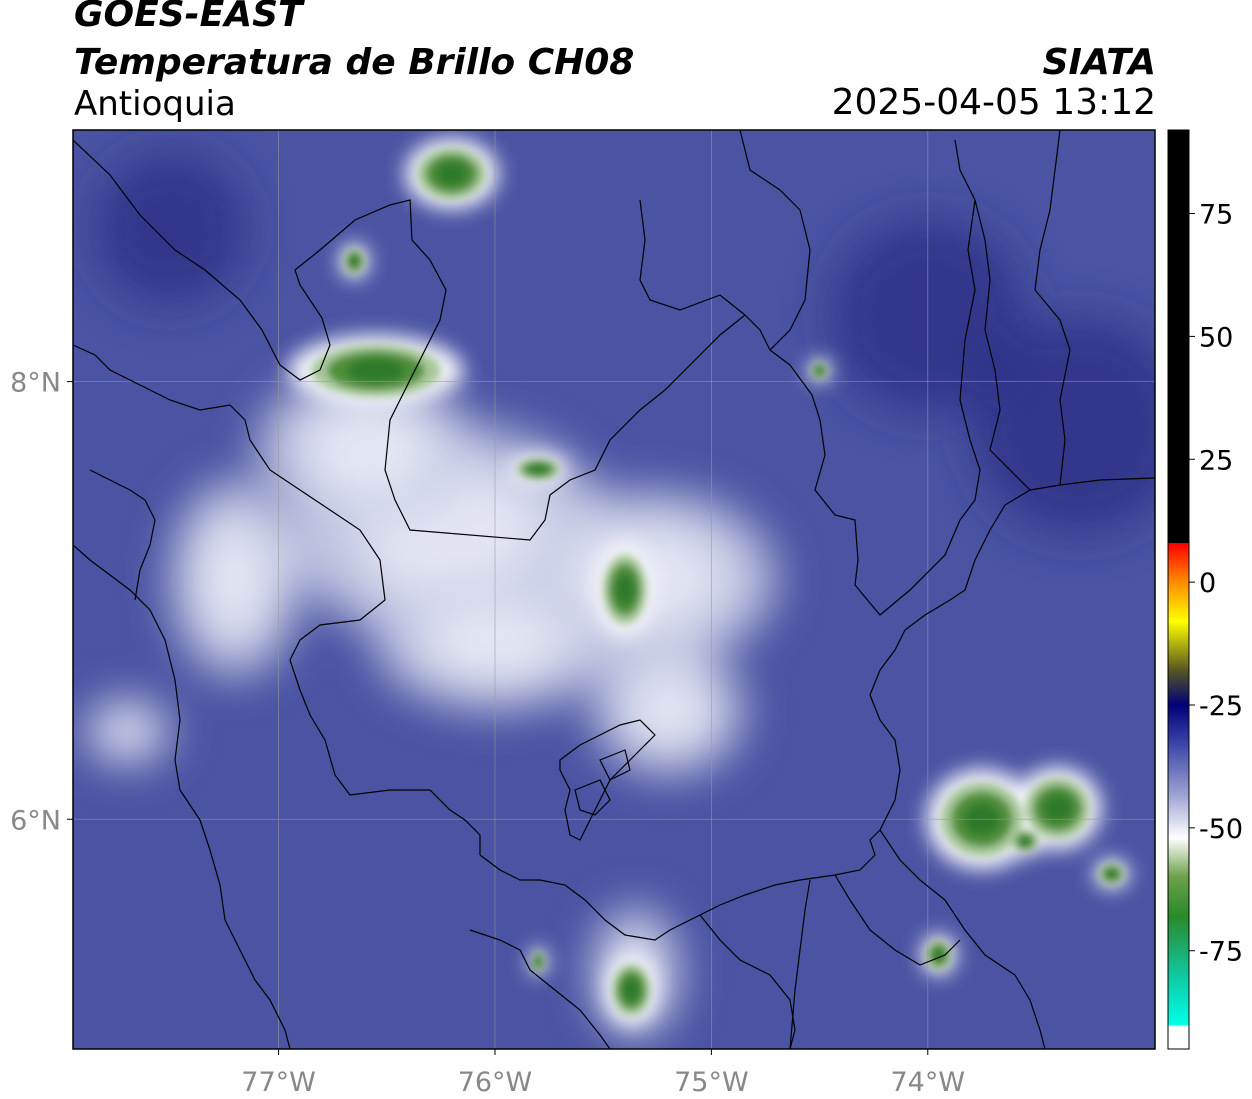  What do you see at coordinates (711, 1082) in the screenshot?
I see `tick-label-lon-2: 75°W` at bounding box center [711, 1082].